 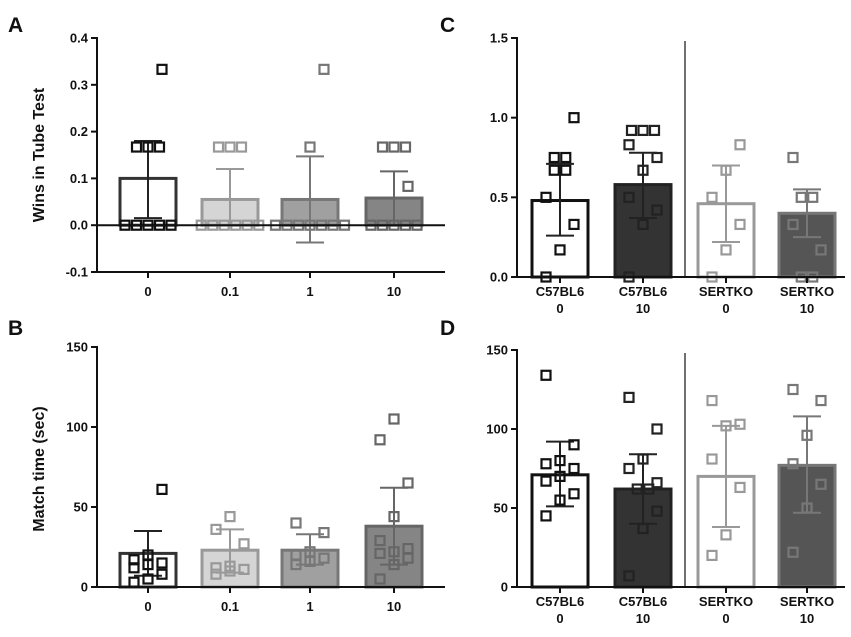 What do you see at coordinates (77, 427) in the screenshot?
I see `panel-b-ytick-label: 100` at bounding box center [77, 427].